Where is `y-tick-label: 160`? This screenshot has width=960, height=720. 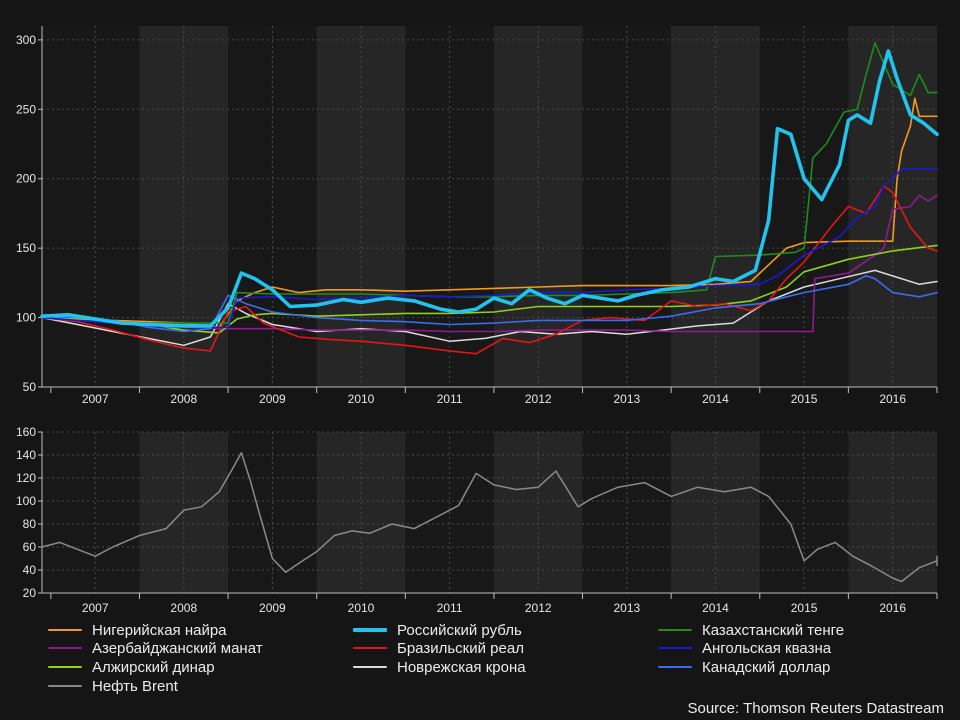 y-tick-label: 160 is located at coordinates (26, 432).